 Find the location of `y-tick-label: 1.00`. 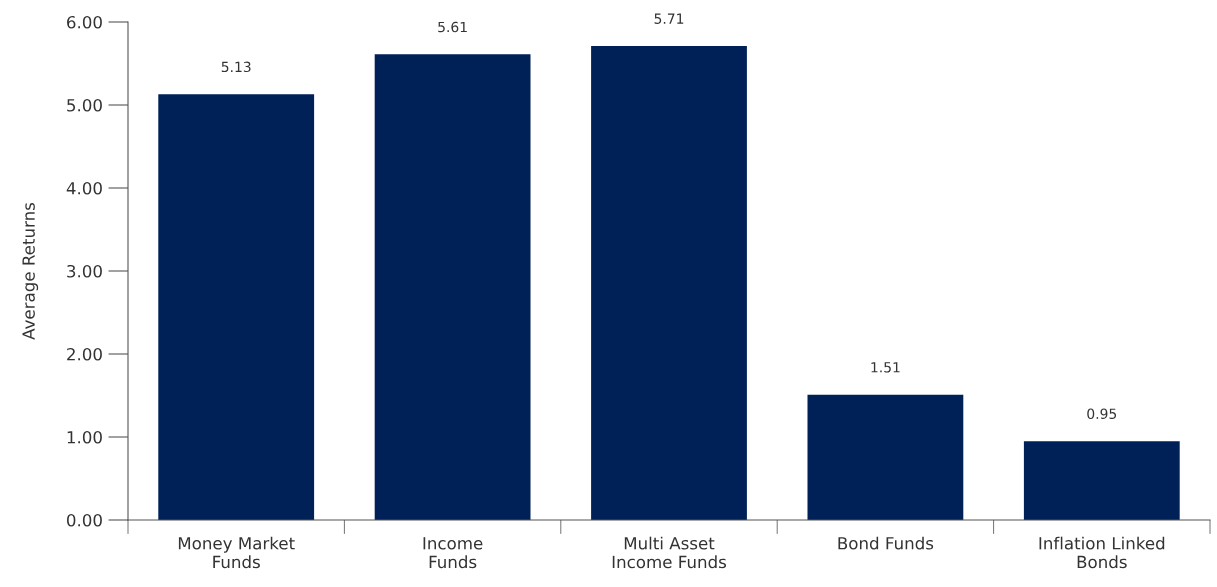

y-tick-label: 1.00 is located at coordinates (84, 437).